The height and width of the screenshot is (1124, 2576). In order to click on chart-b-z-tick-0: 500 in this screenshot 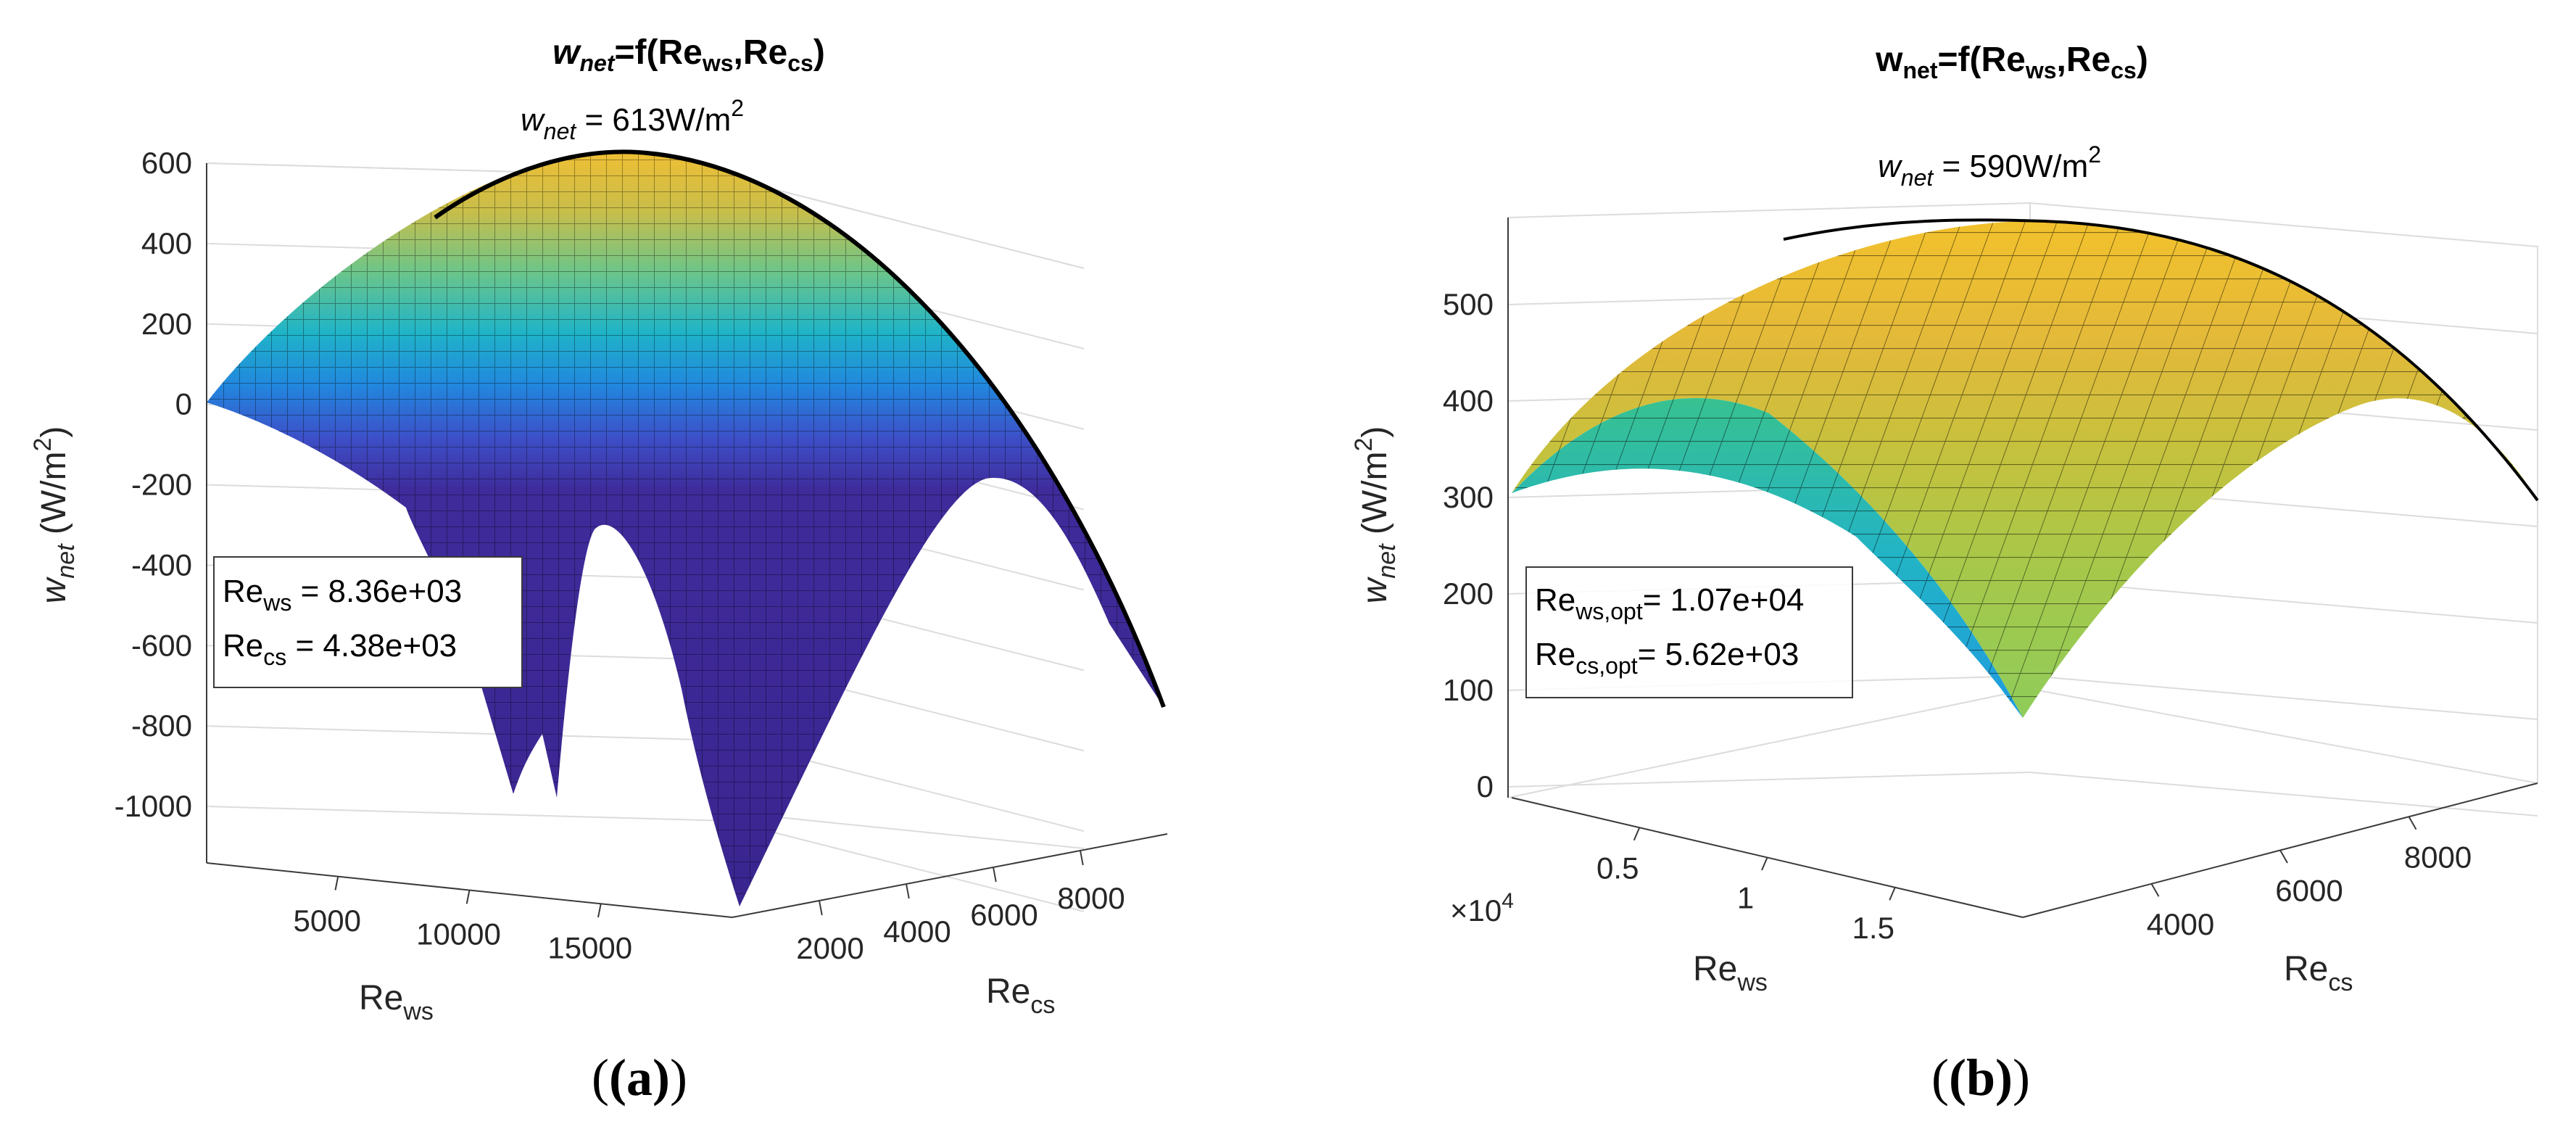, I will do `click(1469, 304)`.